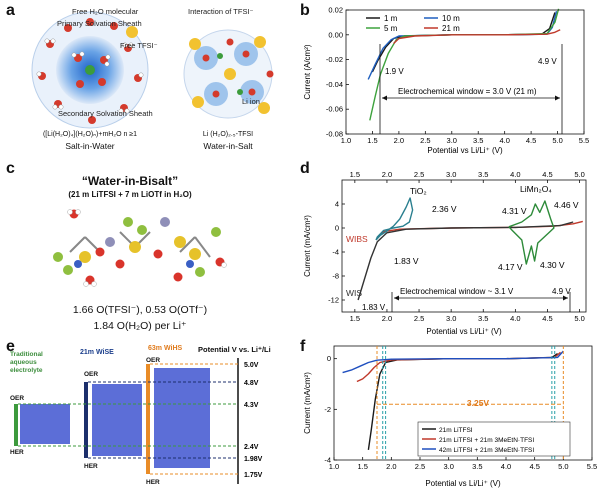 This screenshot has width=600, height=493. What do you see at coordinates (425, 140) in the screenshot?
I see `xtick-label-b: 2.5` at bounding box center [425, 140].